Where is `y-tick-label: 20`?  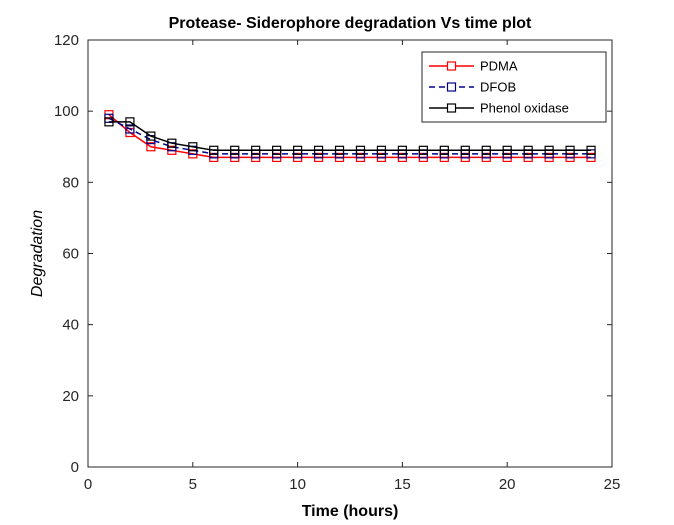 y-tick-label: 20 is located at coordinates (70, 396).